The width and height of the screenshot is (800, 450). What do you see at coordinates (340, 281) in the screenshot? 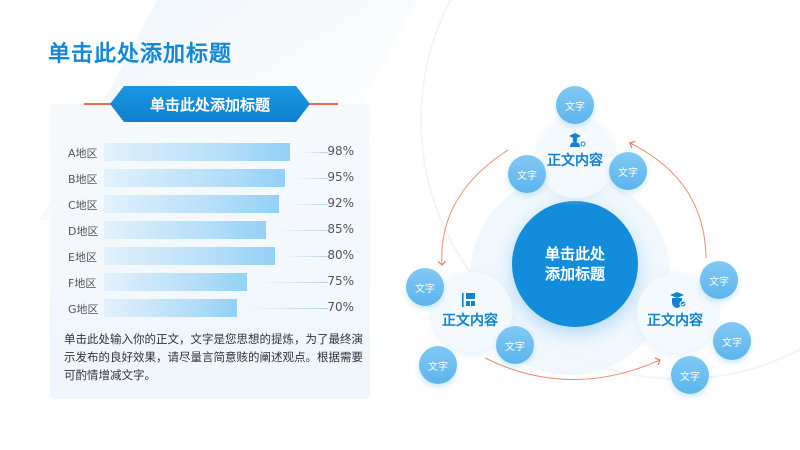
I see `bar-value: 75%` at bounding box center [340, 281].